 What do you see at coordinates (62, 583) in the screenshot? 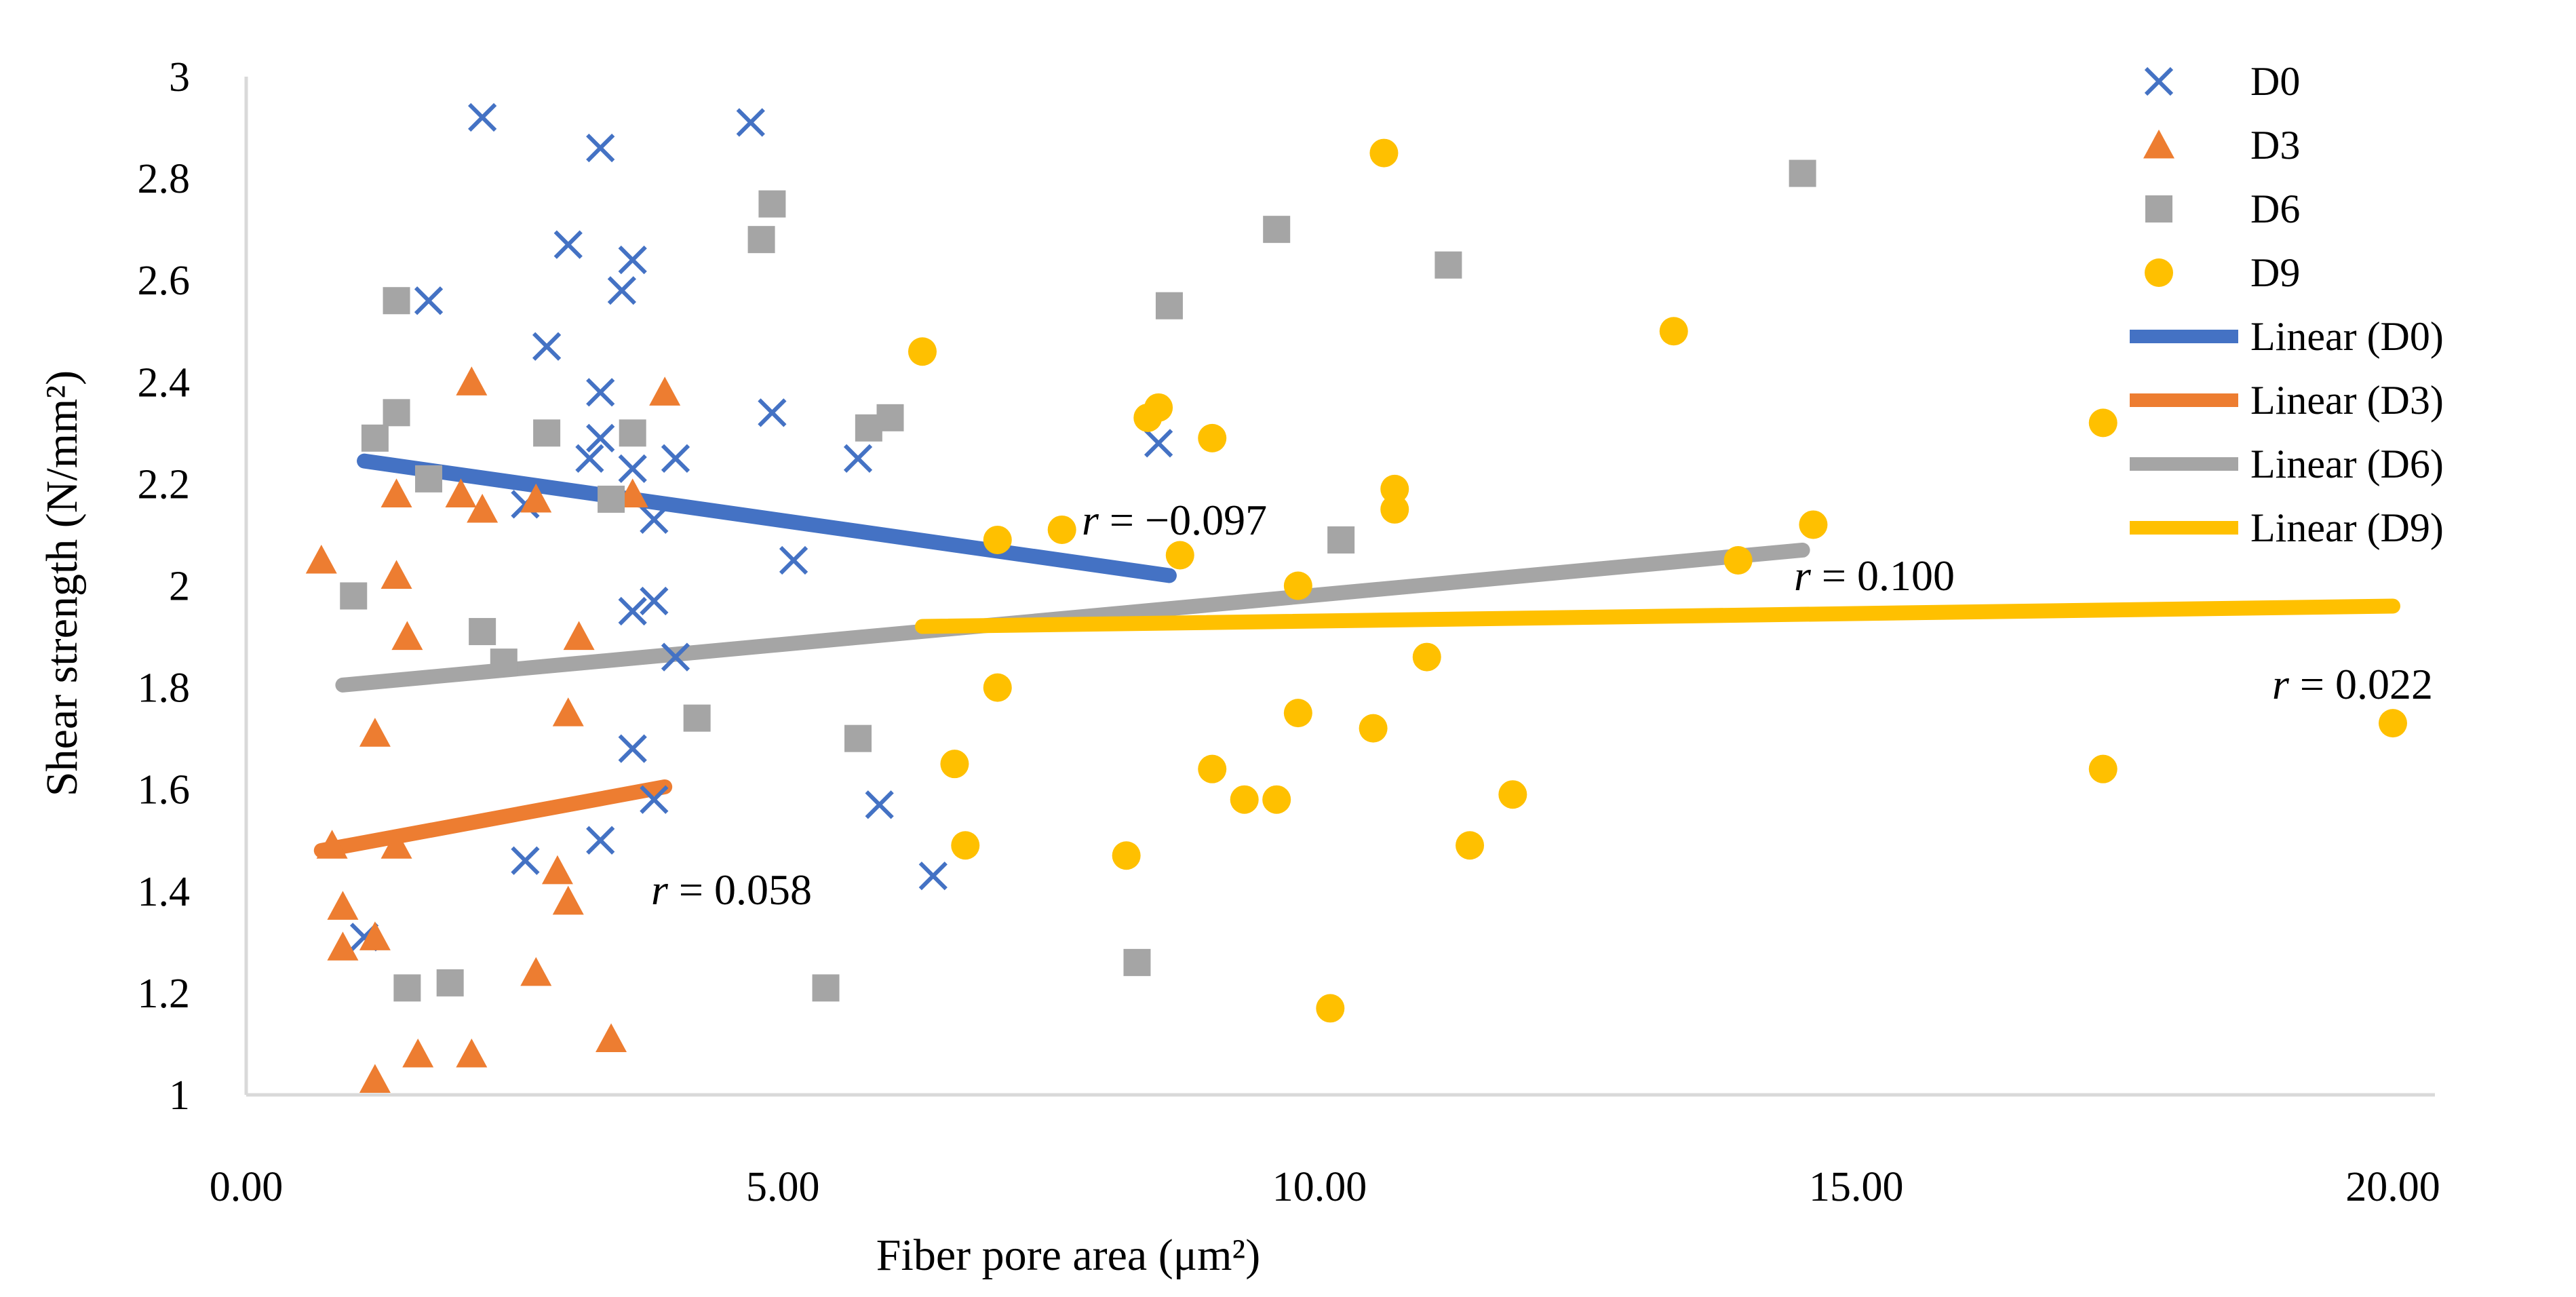
I see `y-axis-title: Shear strength (N/mm²)` at bounding box center [62, 583].